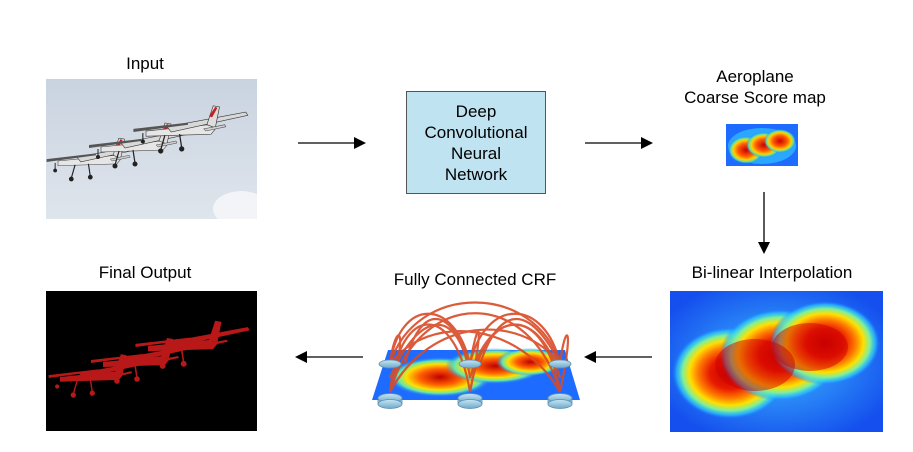  Describe the element at coordinates (151, 361) in the screenshot. I see `final-output-mask` at that location.